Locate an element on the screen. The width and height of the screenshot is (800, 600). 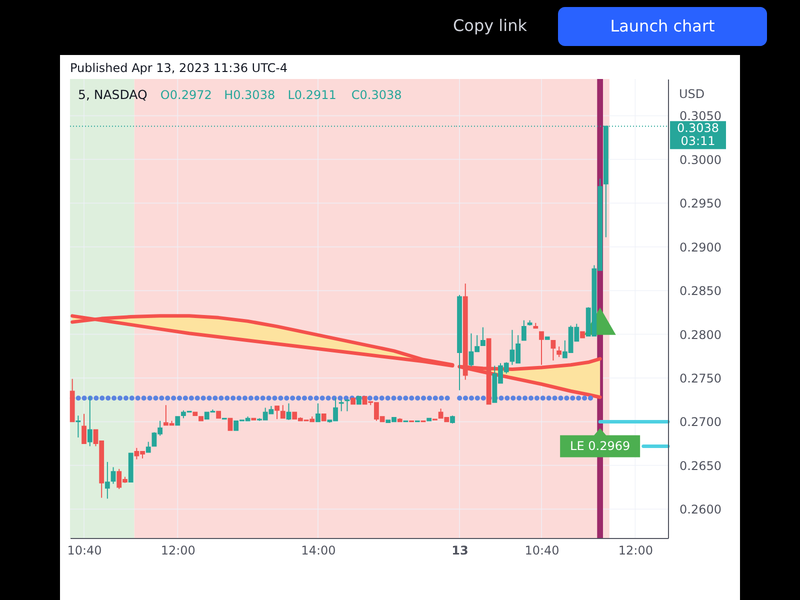
text: Copy link is located at coordinates (490, 25).